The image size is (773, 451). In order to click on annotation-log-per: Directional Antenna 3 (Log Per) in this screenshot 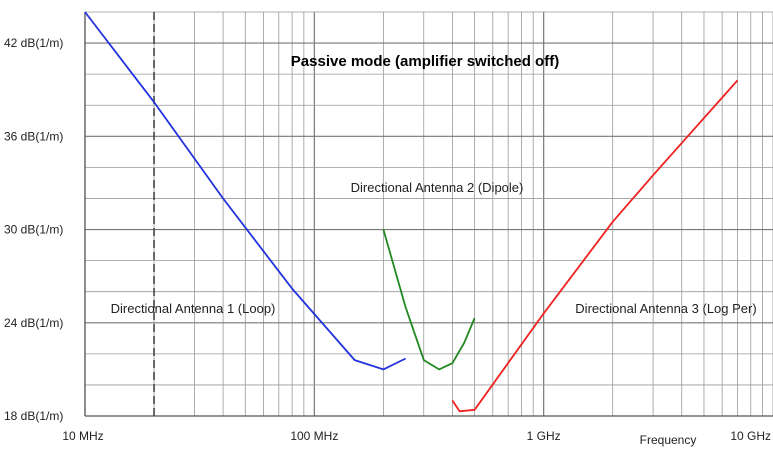, I will do `click(665, 308)`.